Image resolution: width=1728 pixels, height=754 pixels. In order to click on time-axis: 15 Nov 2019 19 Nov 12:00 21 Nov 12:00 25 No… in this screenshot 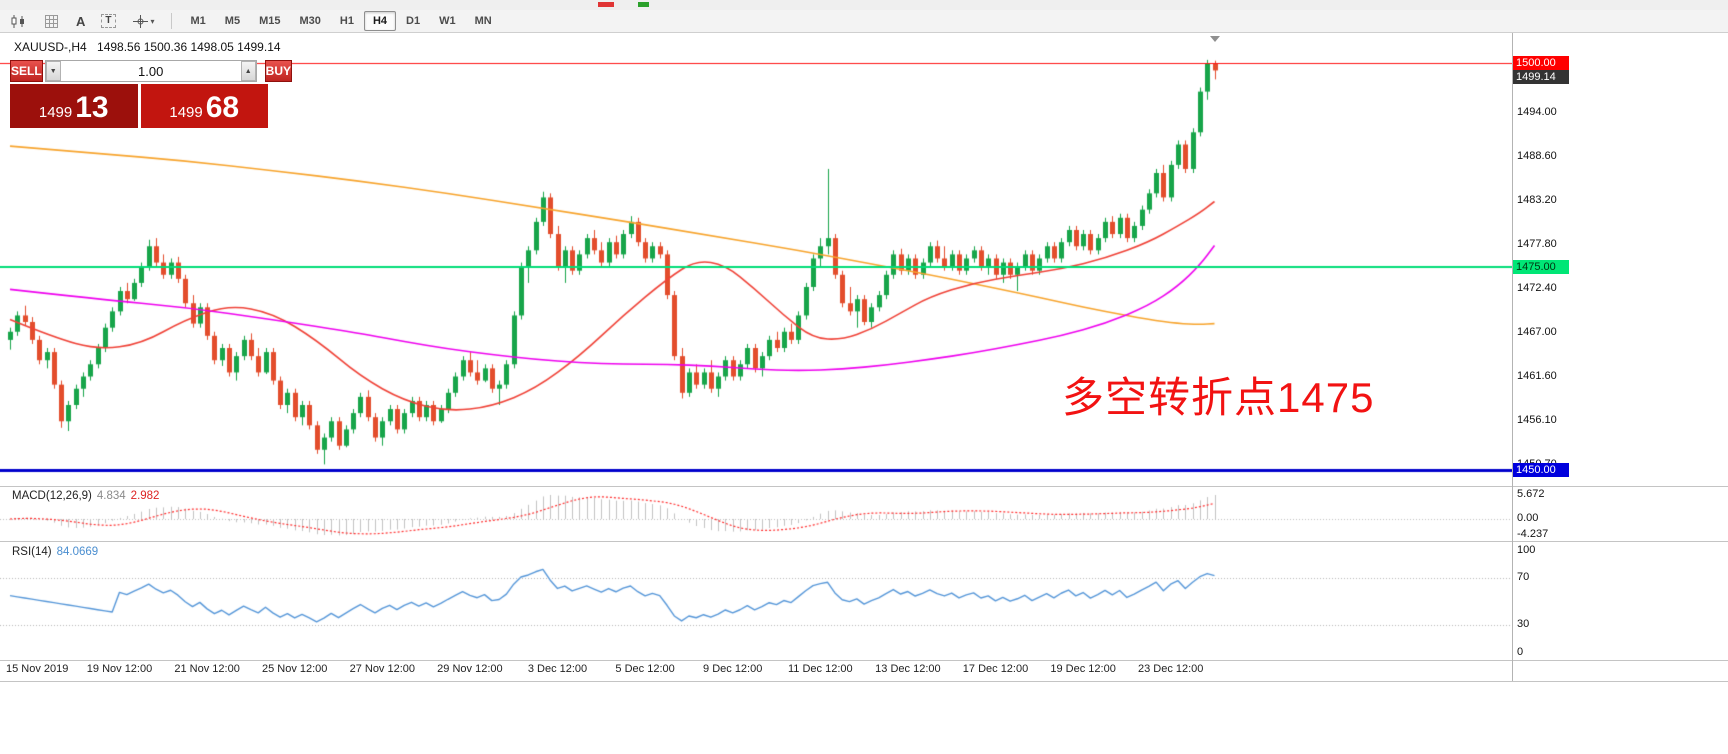, I will do `click(864, 672)`.